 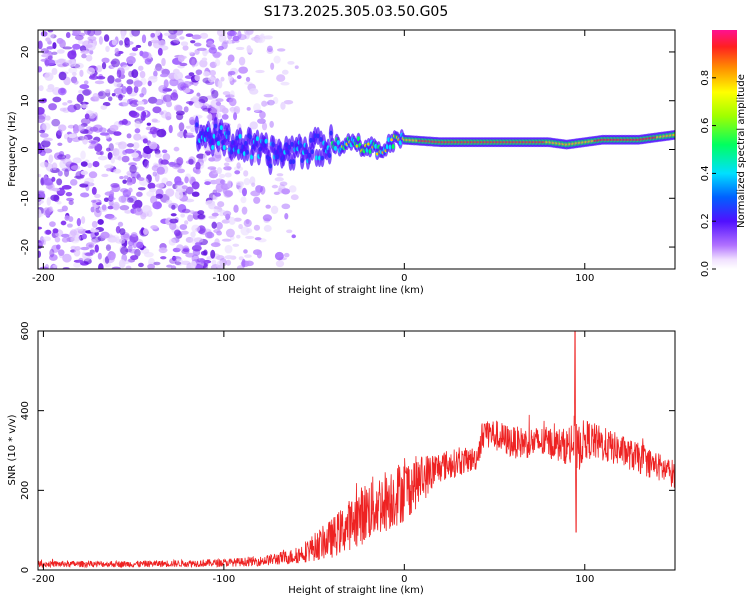 I want to click on x-tick-label: 0, so click(x=404, y=579).